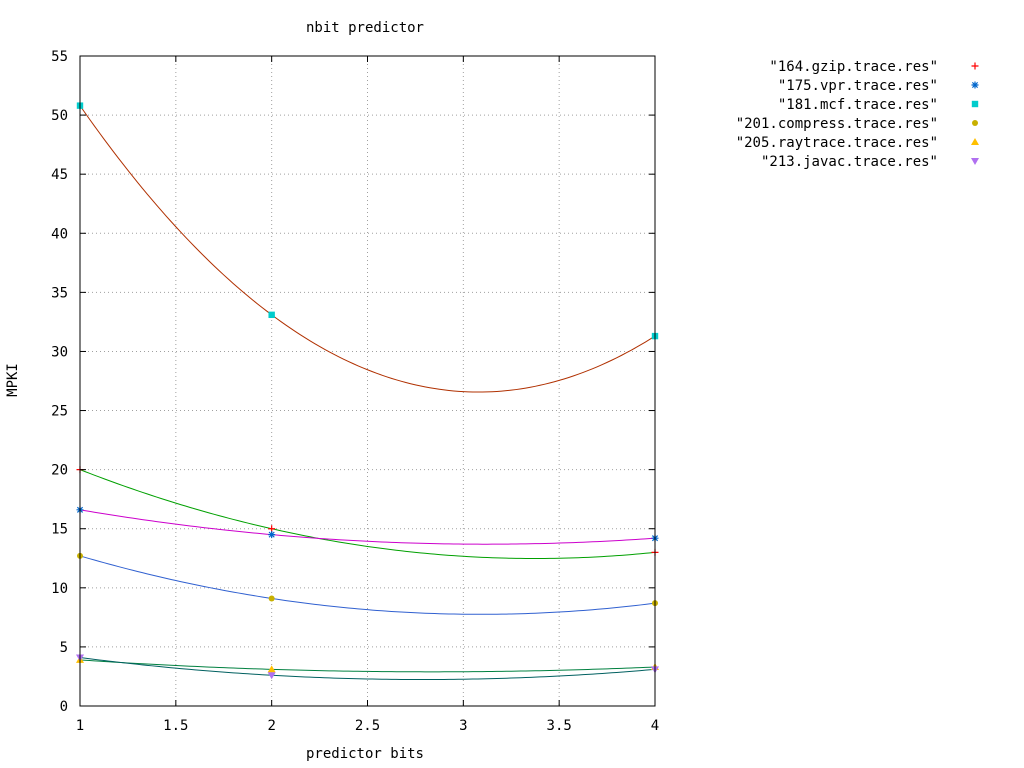 The height and width of the screenshot is (768, 1024). What do you see at coordinates (59, 412) in the screenshot?
I see `y-tick-label: 25` at bounding box center [59, 412].